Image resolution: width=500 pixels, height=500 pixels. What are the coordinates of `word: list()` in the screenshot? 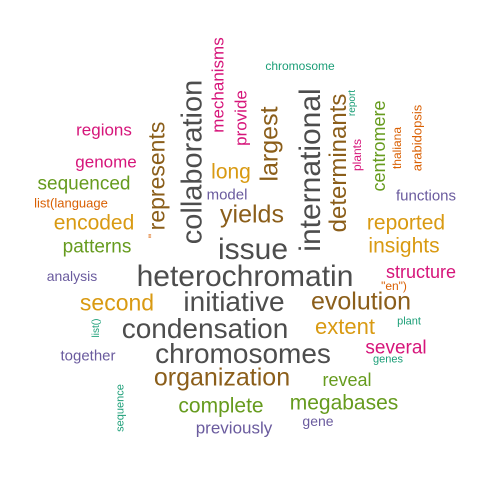 It's located at (96, 328).